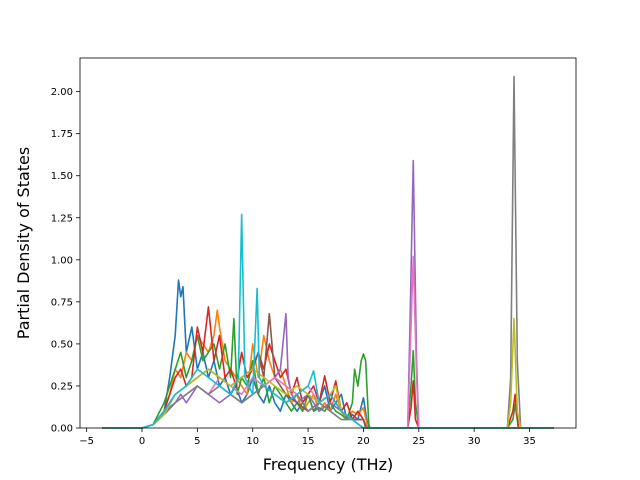  I want to click on y-tick-label: 1.00, so click(62, 260).